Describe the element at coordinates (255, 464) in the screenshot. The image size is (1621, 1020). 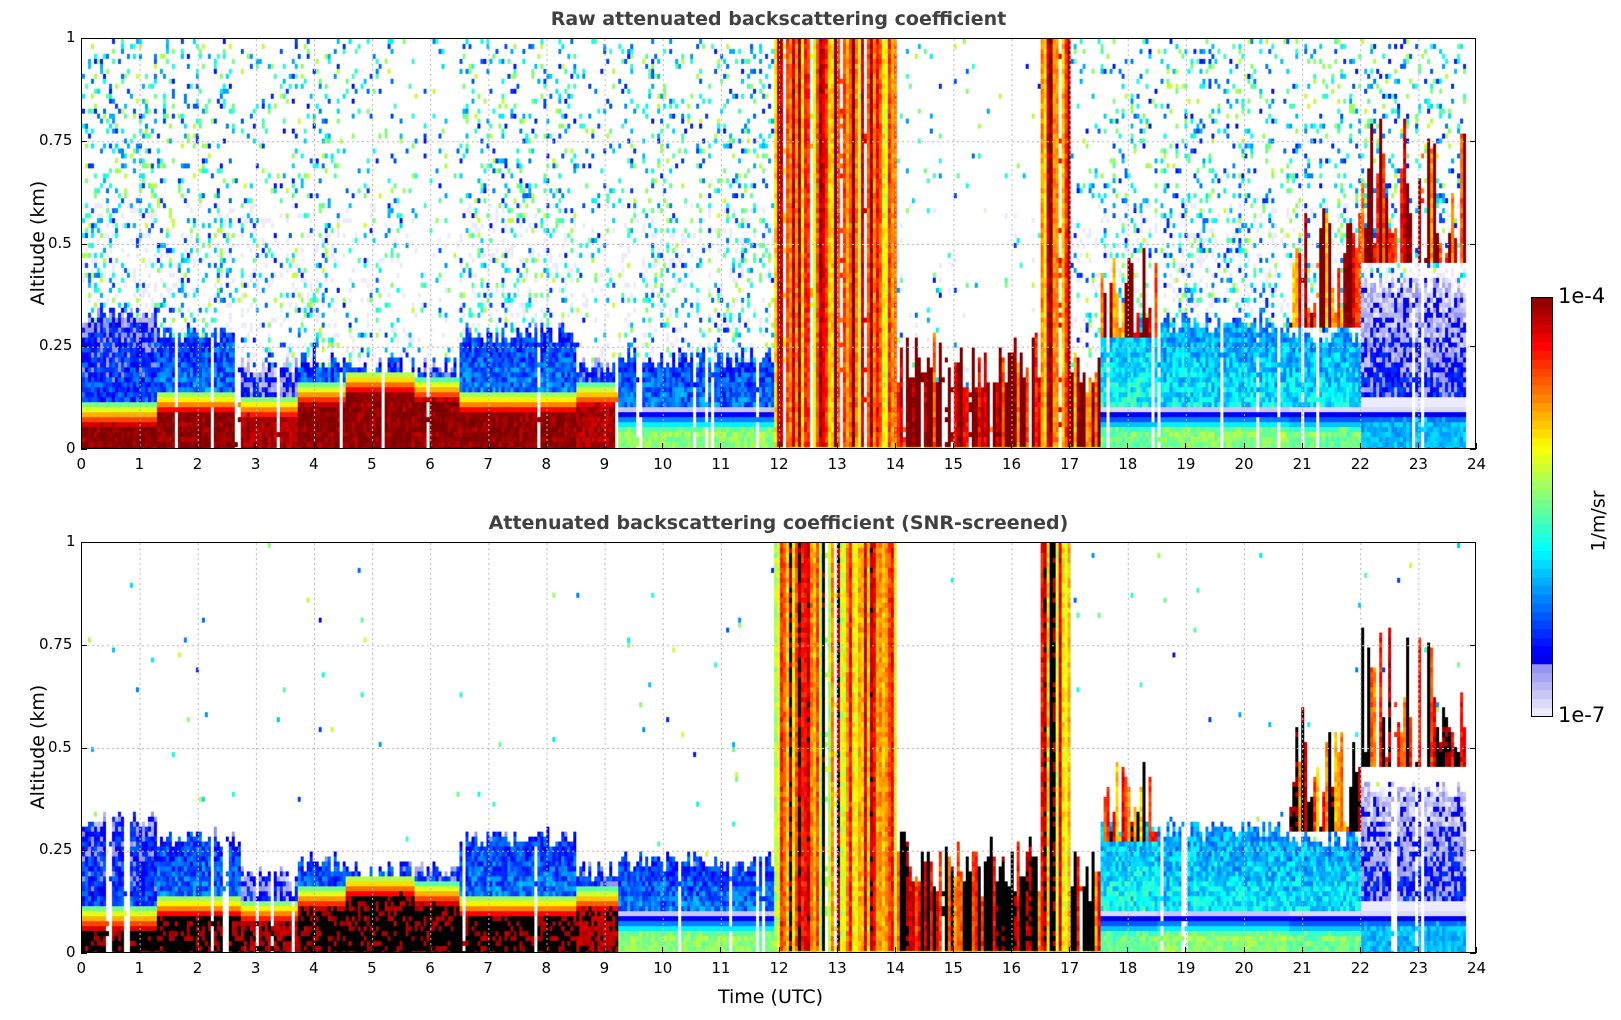
I see `x-tick-label: 3` at that location.